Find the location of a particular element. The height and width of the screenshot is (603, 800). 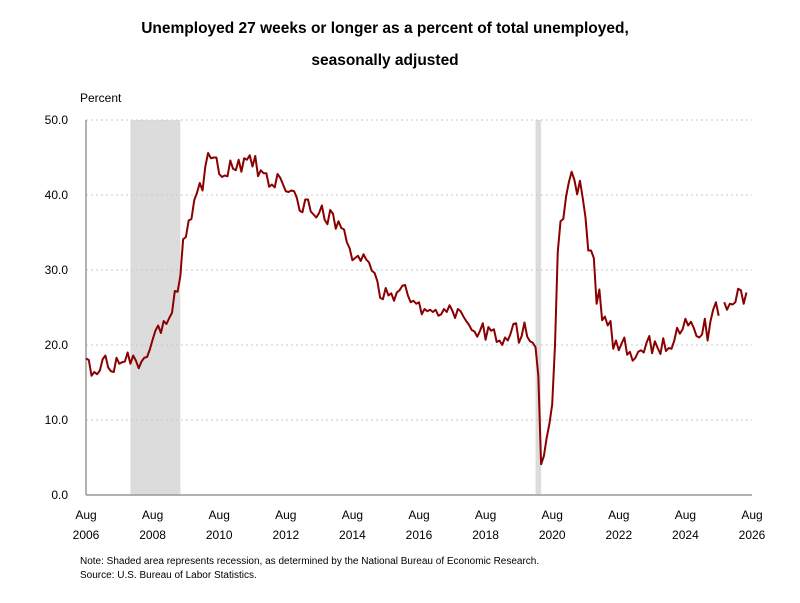

x-tick-year: 2018 is located at coordinates (485, 535).